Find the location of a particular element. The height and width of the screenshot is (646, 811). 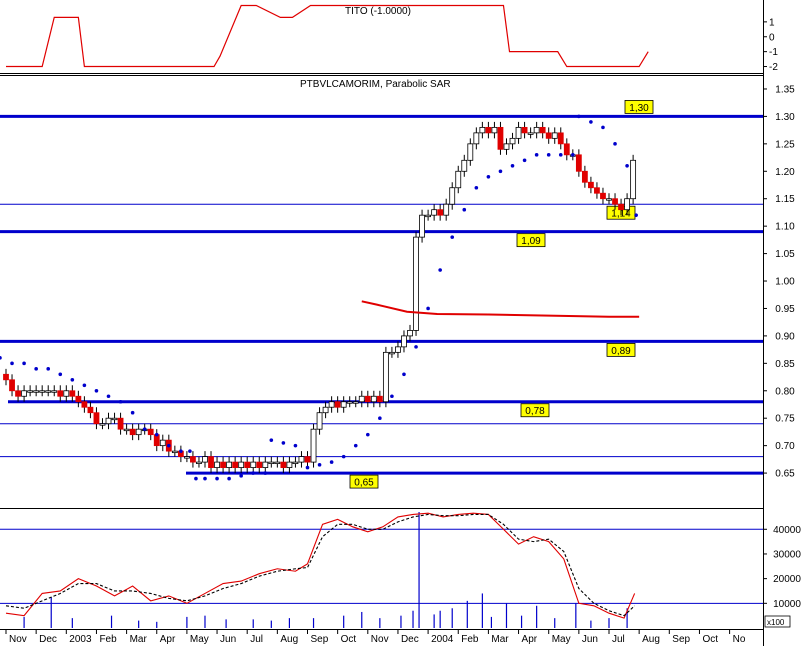

price-y-tick-label: 1.20 is located at coordinates (785, 172).